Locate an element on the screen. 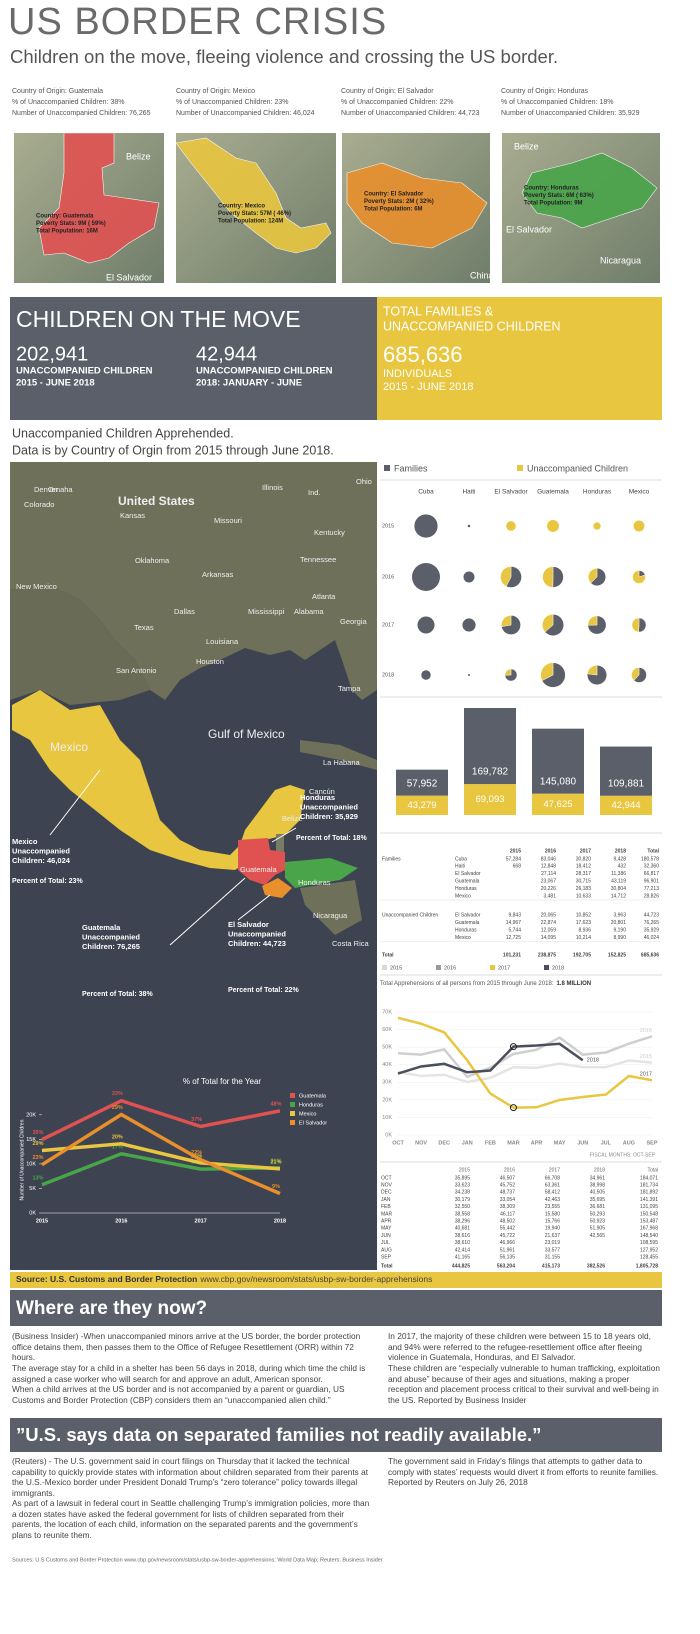  map-place-label: Houston is located at coordinates (210, 661).